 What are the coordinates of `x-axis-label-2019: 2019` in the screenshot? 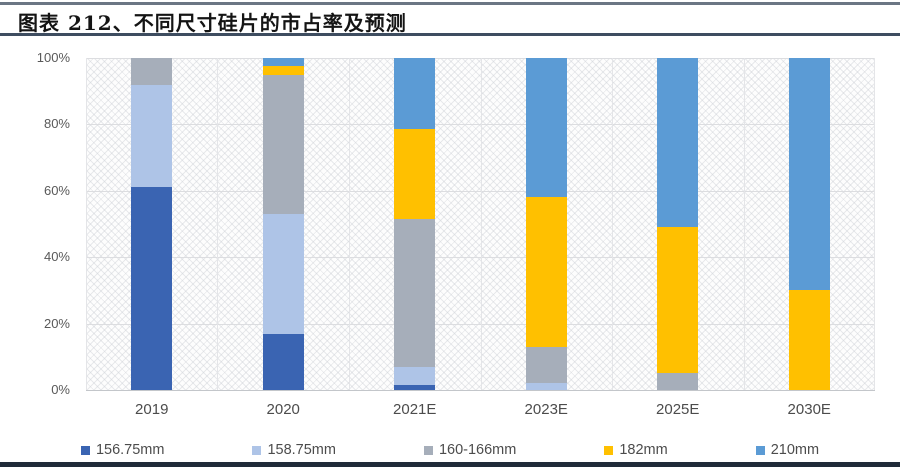 It's located at (152, 409).